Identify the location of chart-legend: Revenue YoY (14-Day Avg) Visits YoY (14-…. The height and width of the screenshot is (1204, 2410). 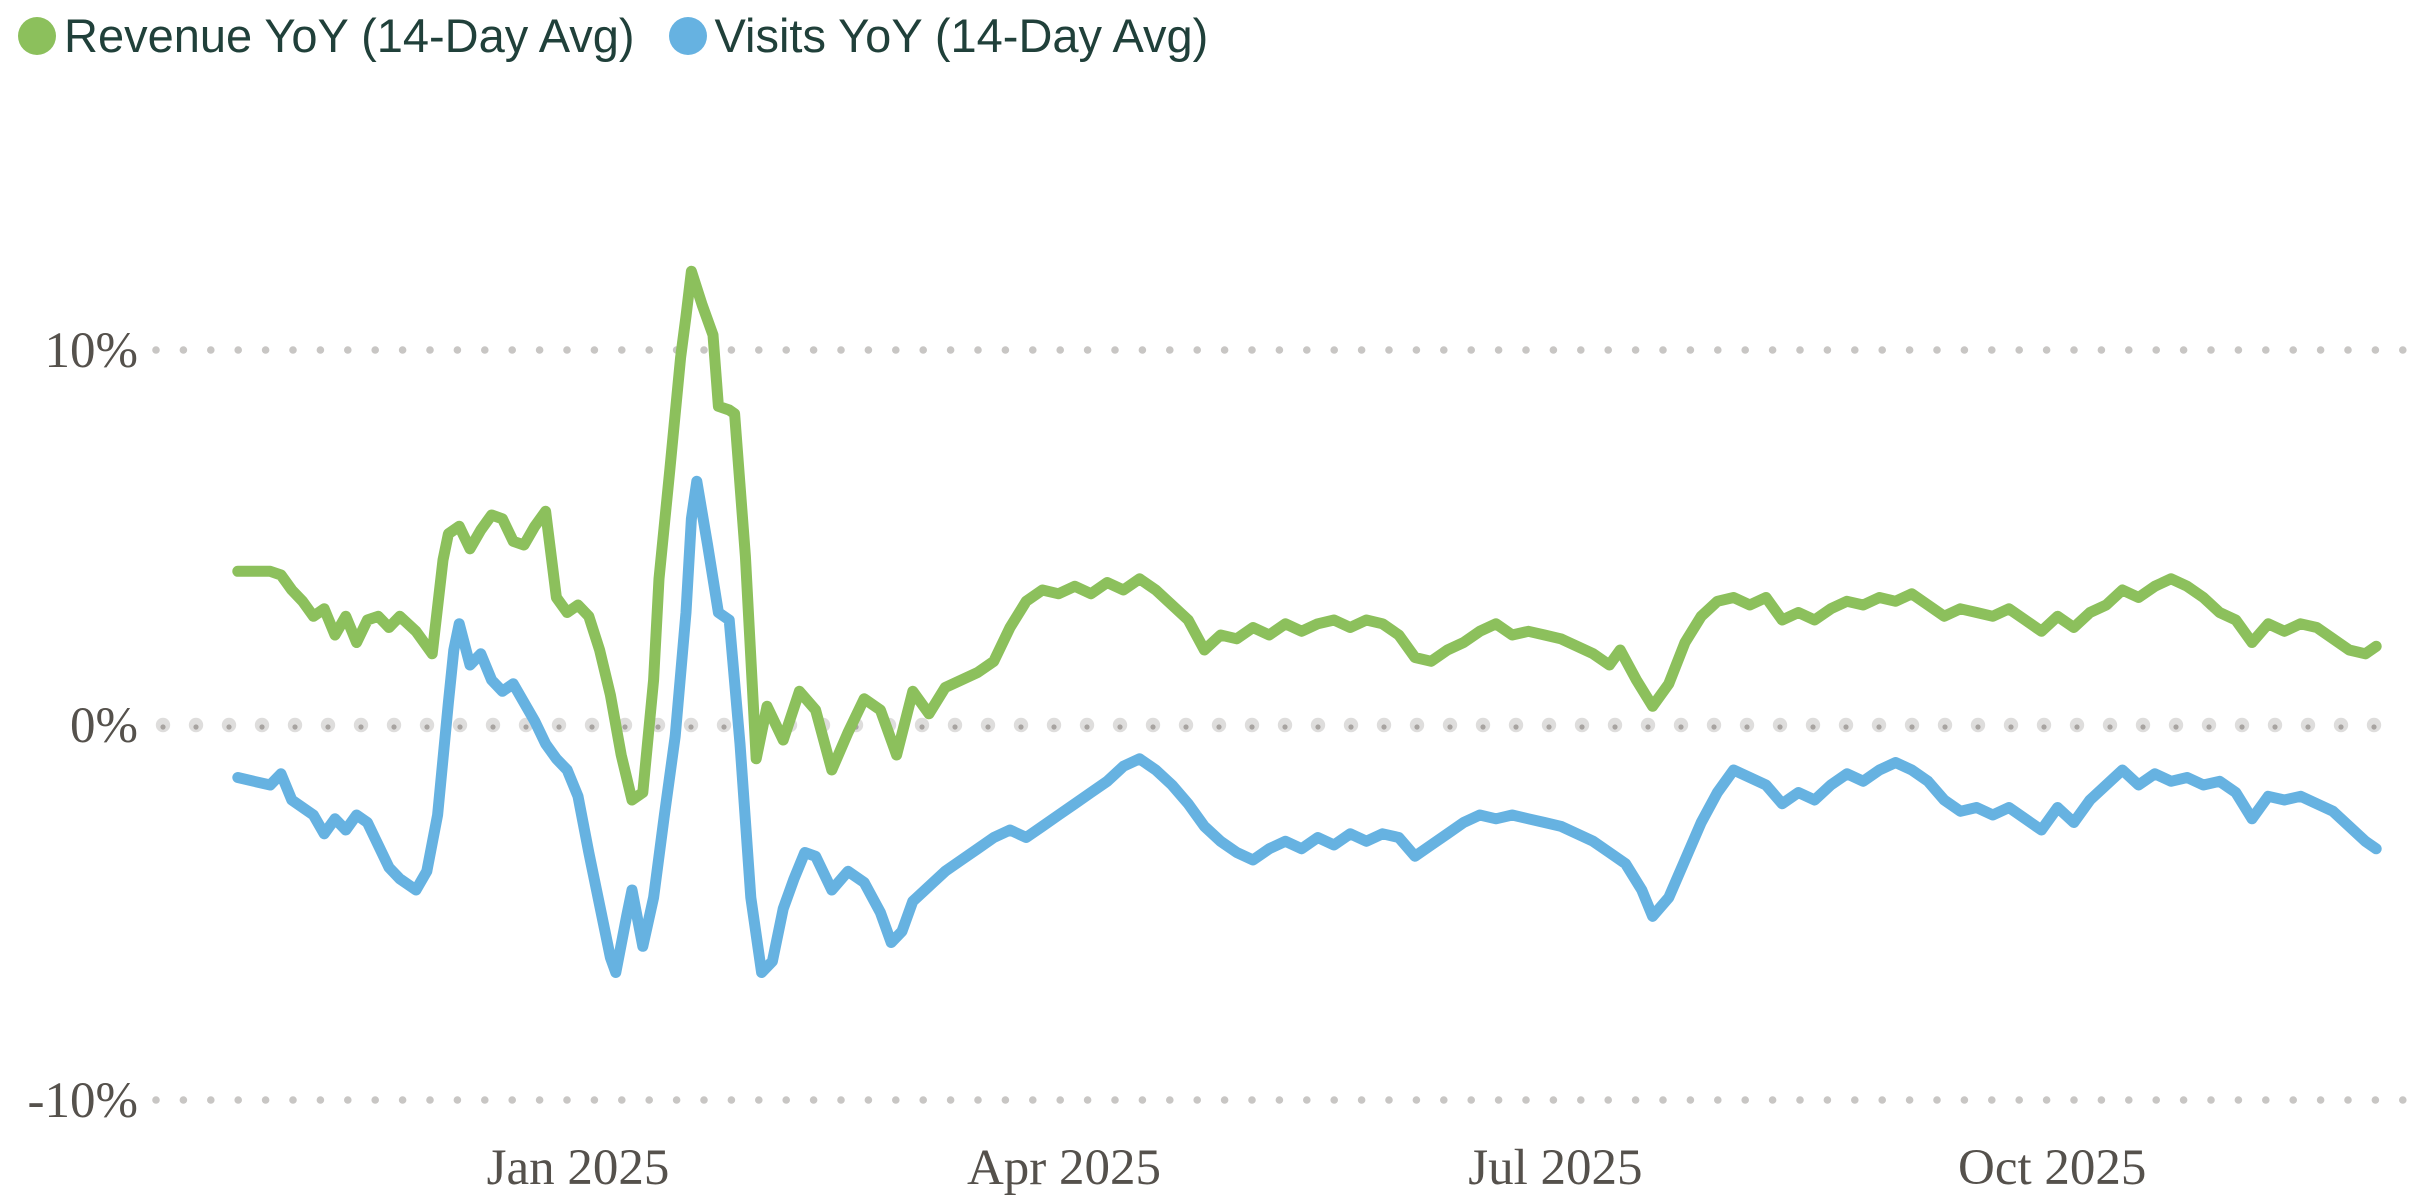
(613, 36).